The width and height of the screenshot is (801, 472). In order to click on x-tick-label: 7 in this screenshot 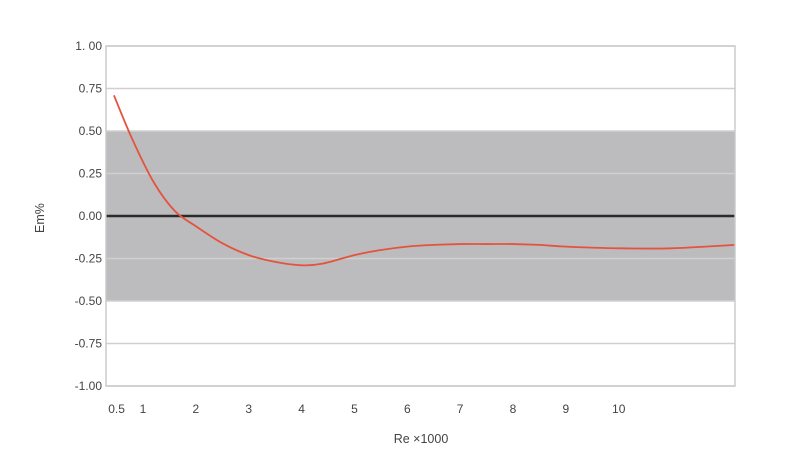, I will do `click(460, 409)`.